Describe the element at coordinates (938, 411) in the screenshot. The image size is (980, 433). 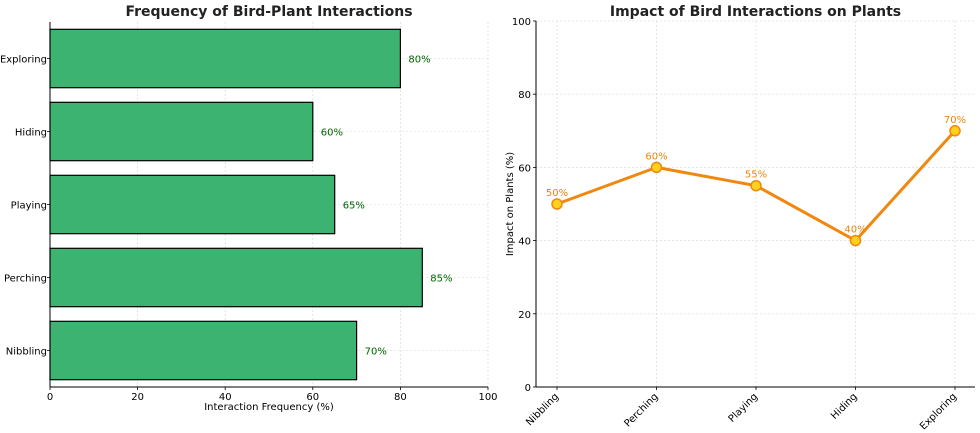
I see `x-tick-label: Exploring` at that location.